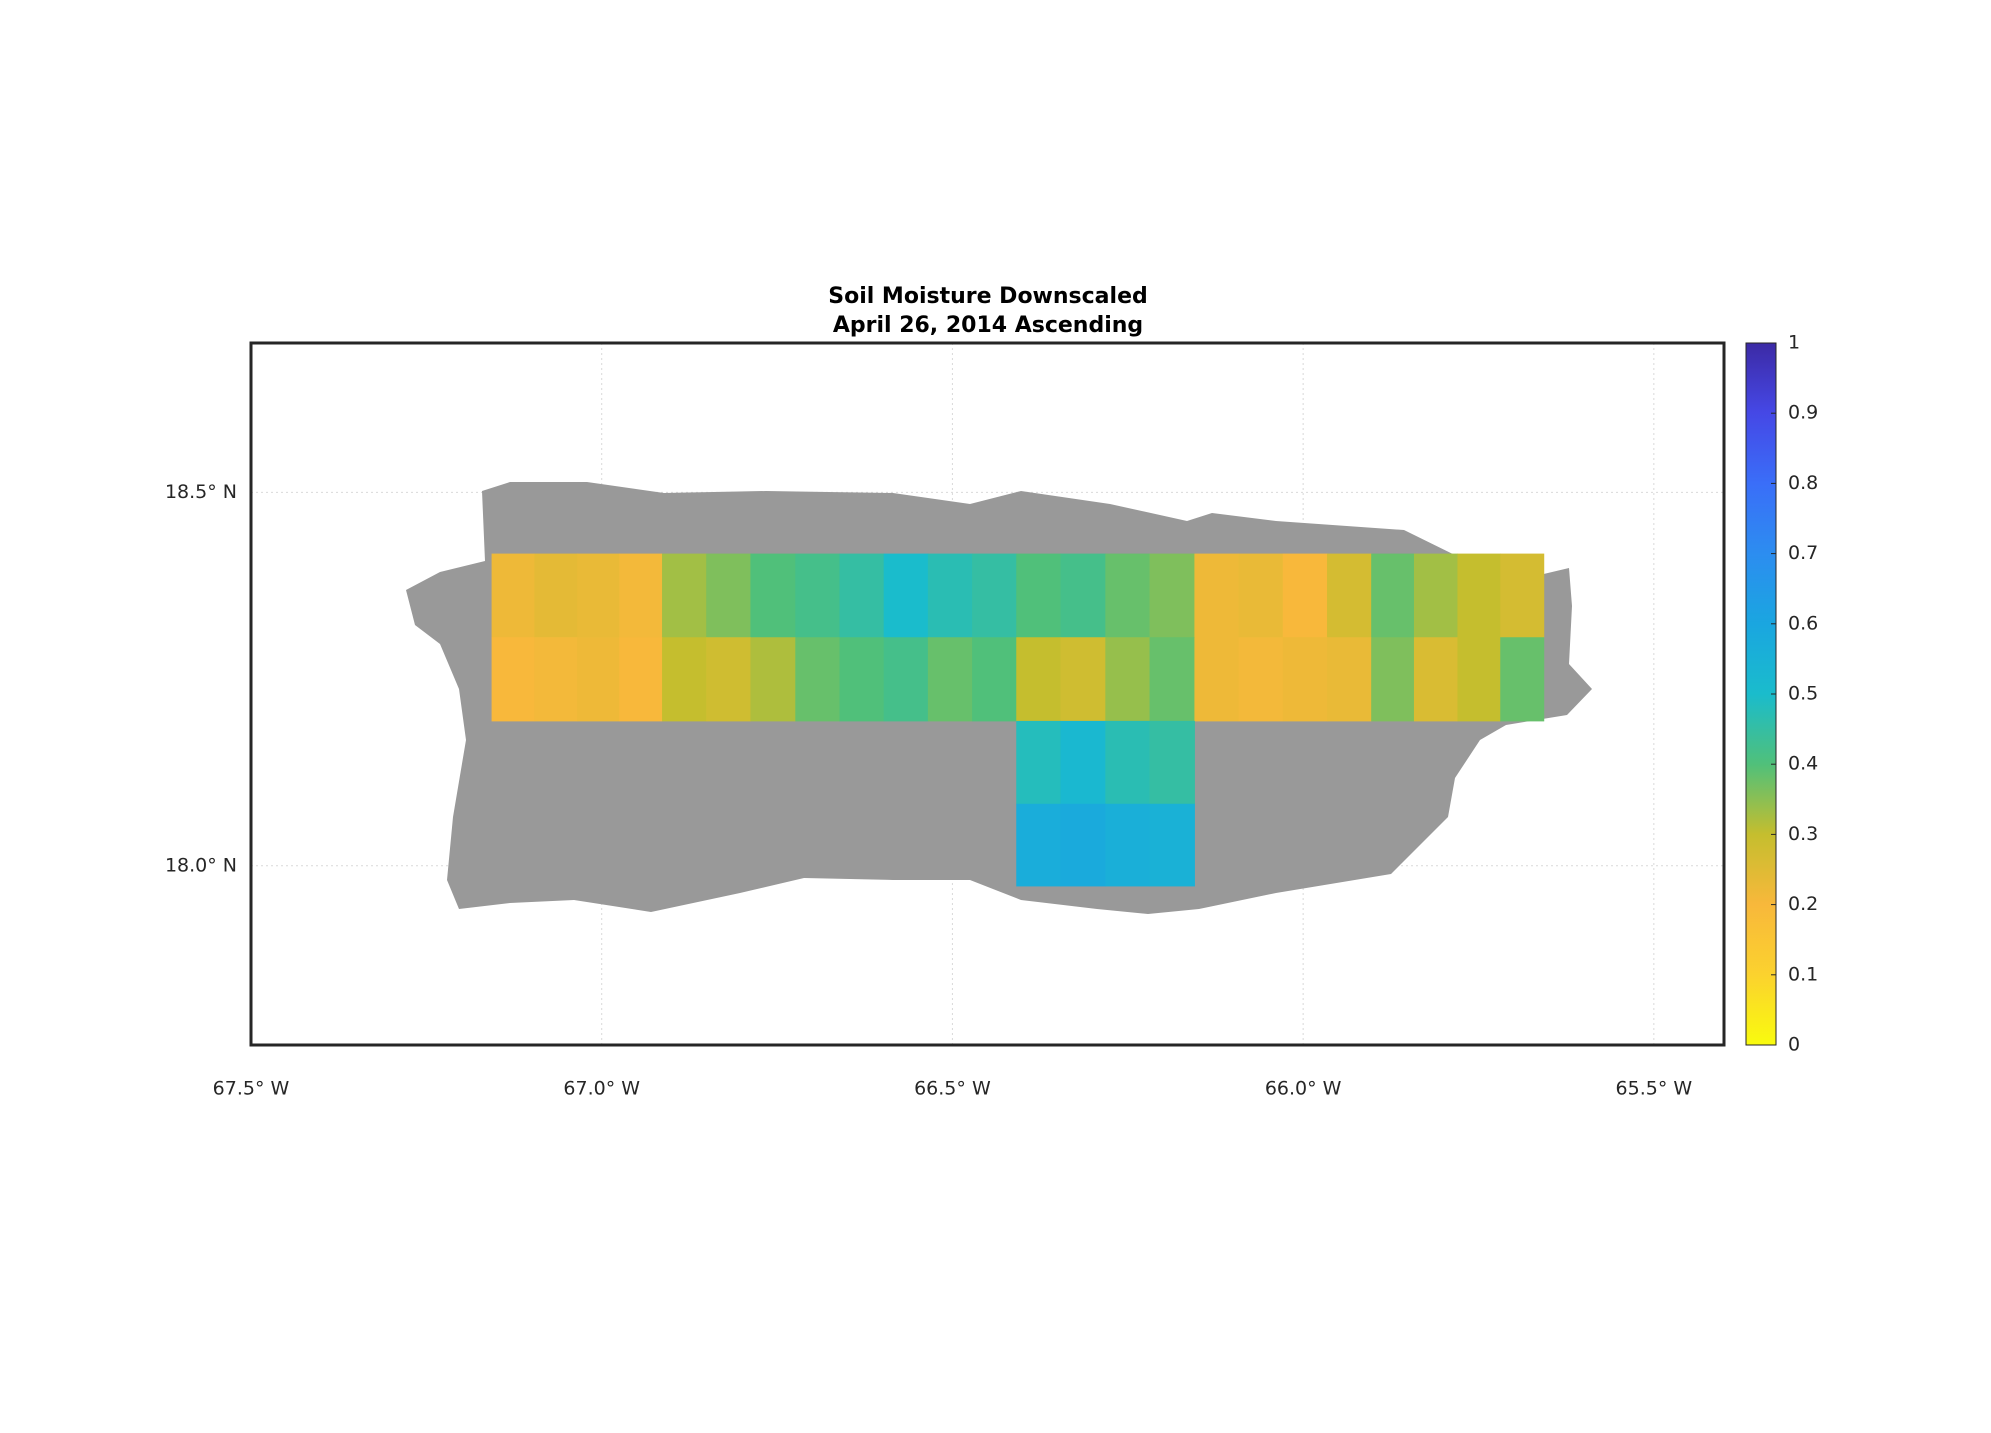 The height and width of the screenshot is (1433, 1991). I want to click on x-tick-label: 67.0° W, so click(601, 1089).